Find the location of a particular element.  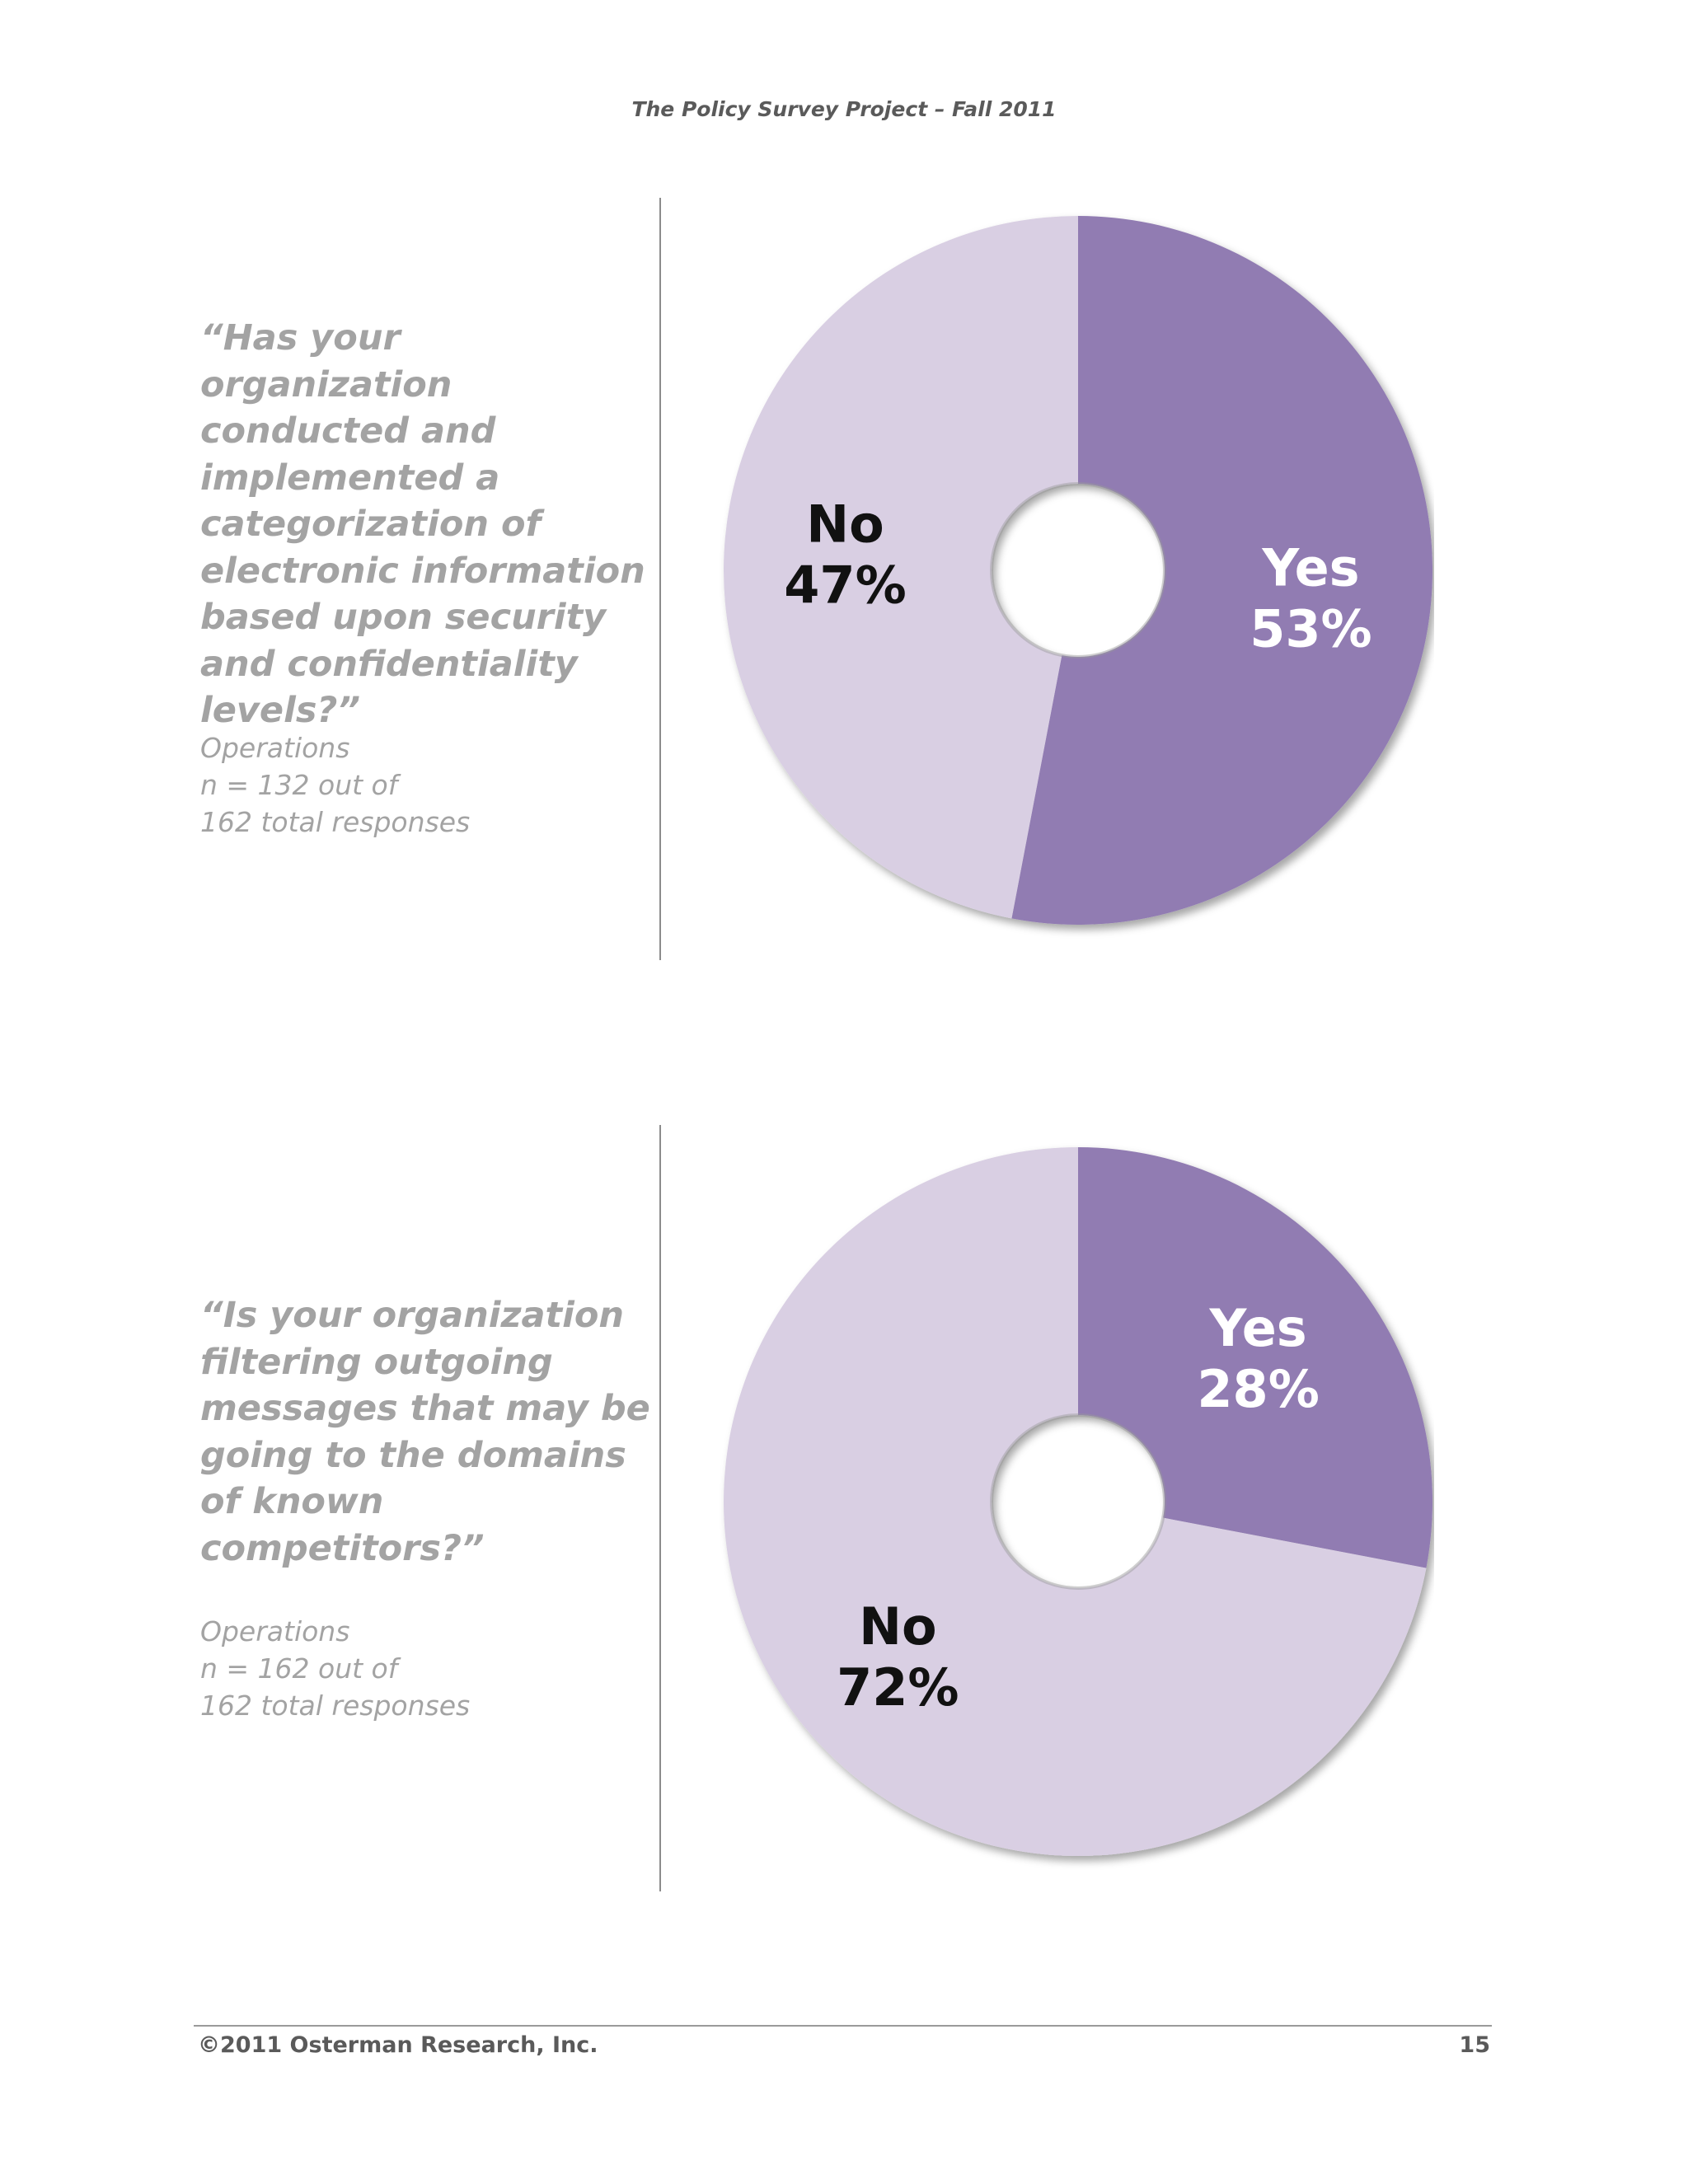

response-count: n = 162 out of is located at coordinates (299, 1668).